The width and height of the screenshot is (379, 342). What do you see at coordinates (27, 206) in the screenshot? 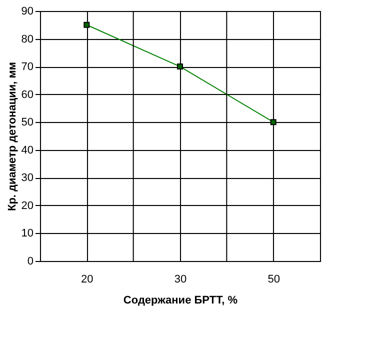
I see `y-tick-label: 20` at bounding box center [27, 206].